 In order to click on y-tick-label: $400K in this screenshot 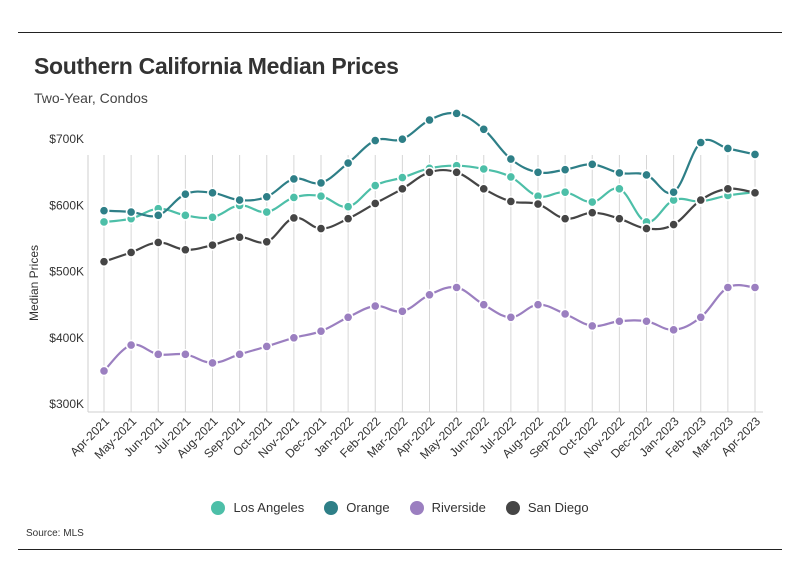, I will do `click(66, 338)`.